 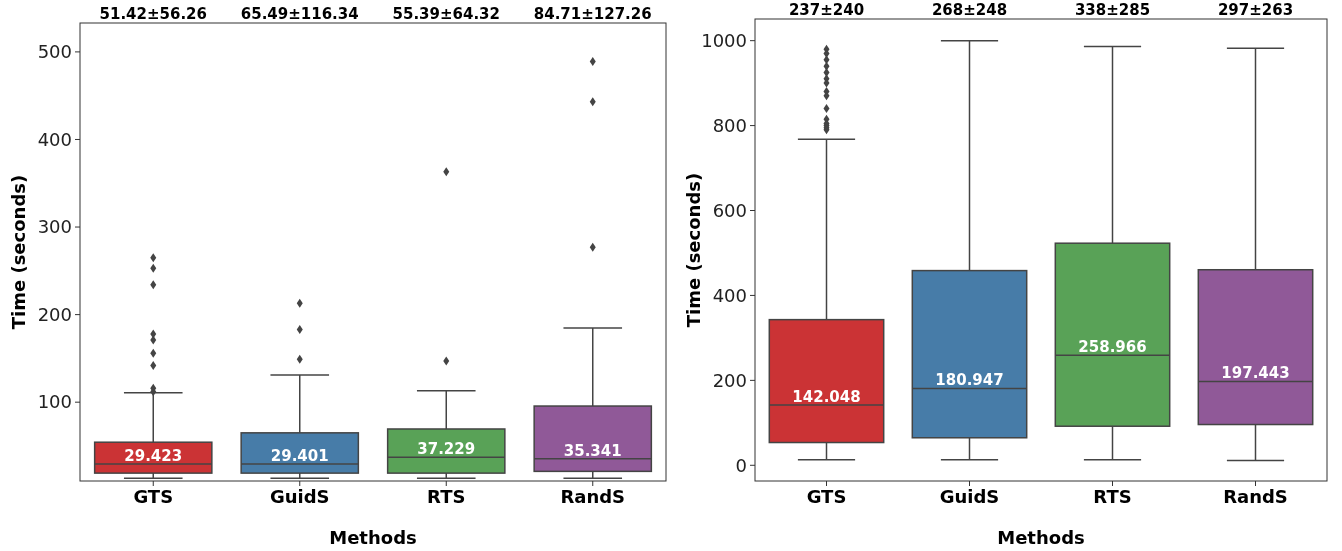 What do you see at coordinates (1112, 10) in the screenshot?
I see `text: 338±285` at bounding box center [1112, 10].